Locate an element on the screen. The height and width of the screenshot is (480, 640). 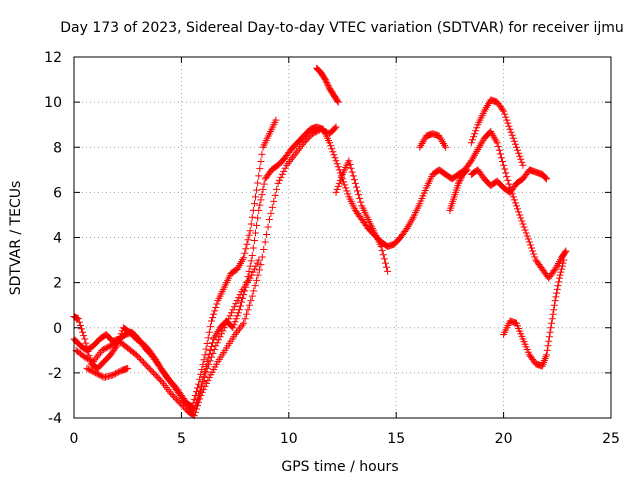
y-tick-label: 4 is located at coordinates (57, 239).